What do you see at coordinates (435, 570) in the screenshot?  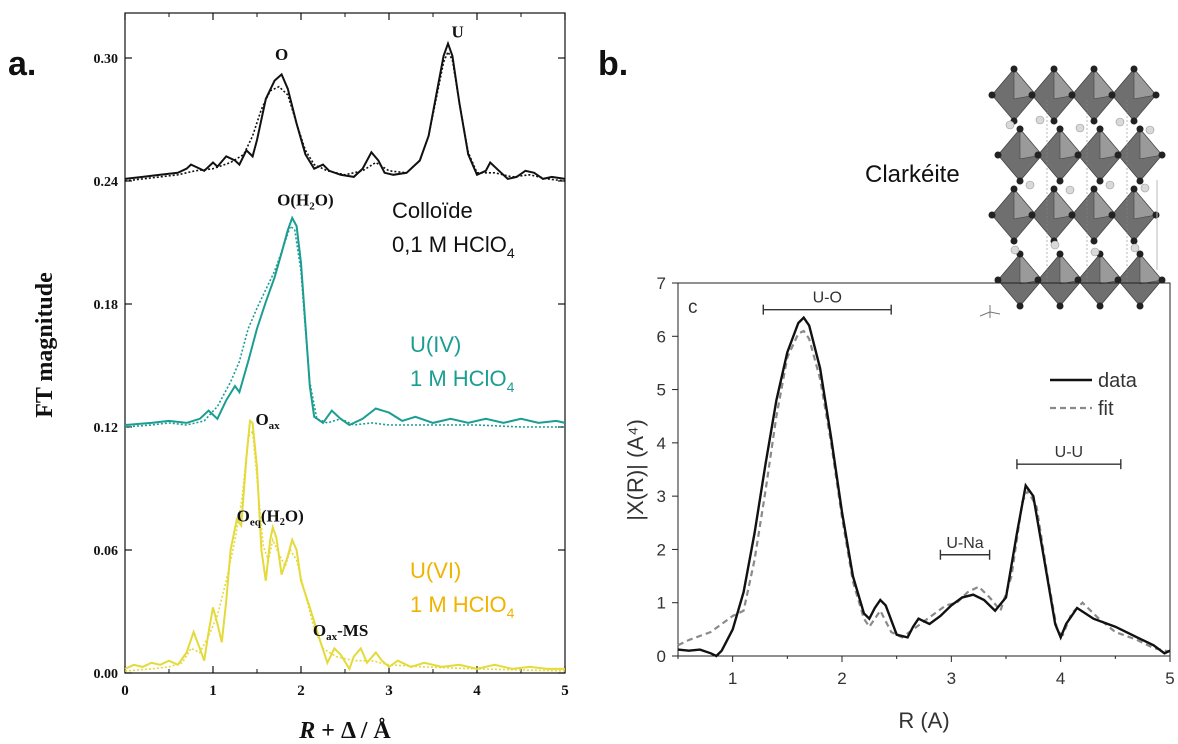 I see `sample-label-u6-line1: U(VI)` at bounding box center [435, 570].